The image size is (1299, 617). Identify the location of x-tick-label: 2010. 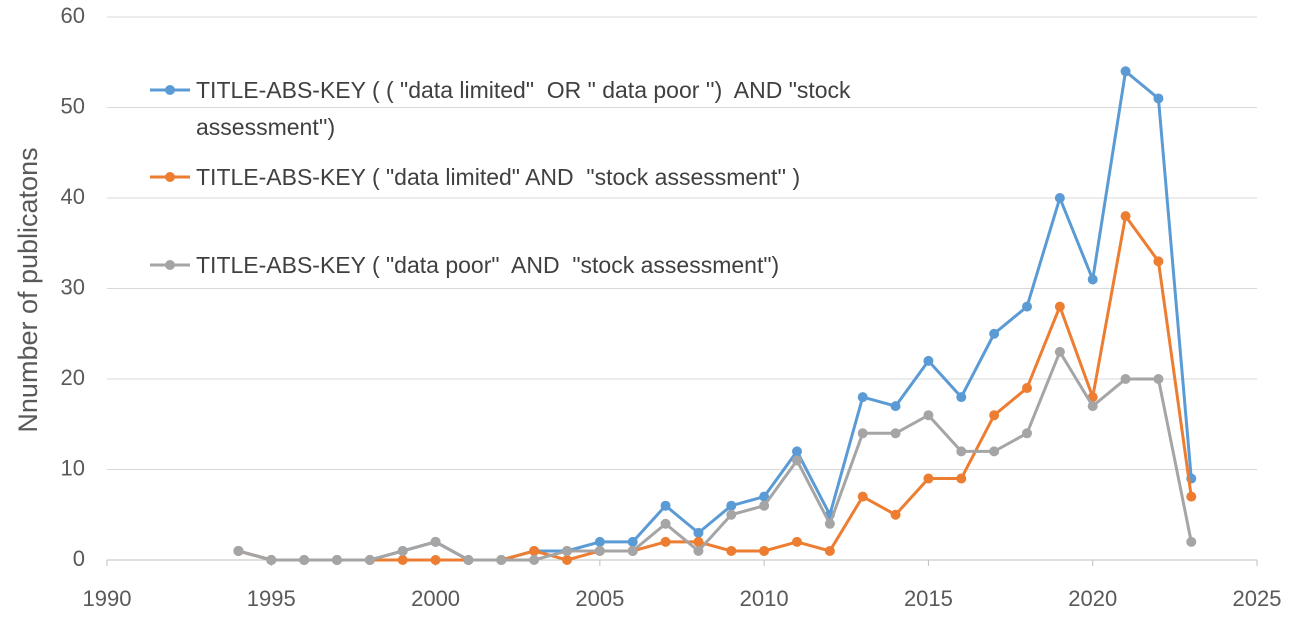
(764, 598).